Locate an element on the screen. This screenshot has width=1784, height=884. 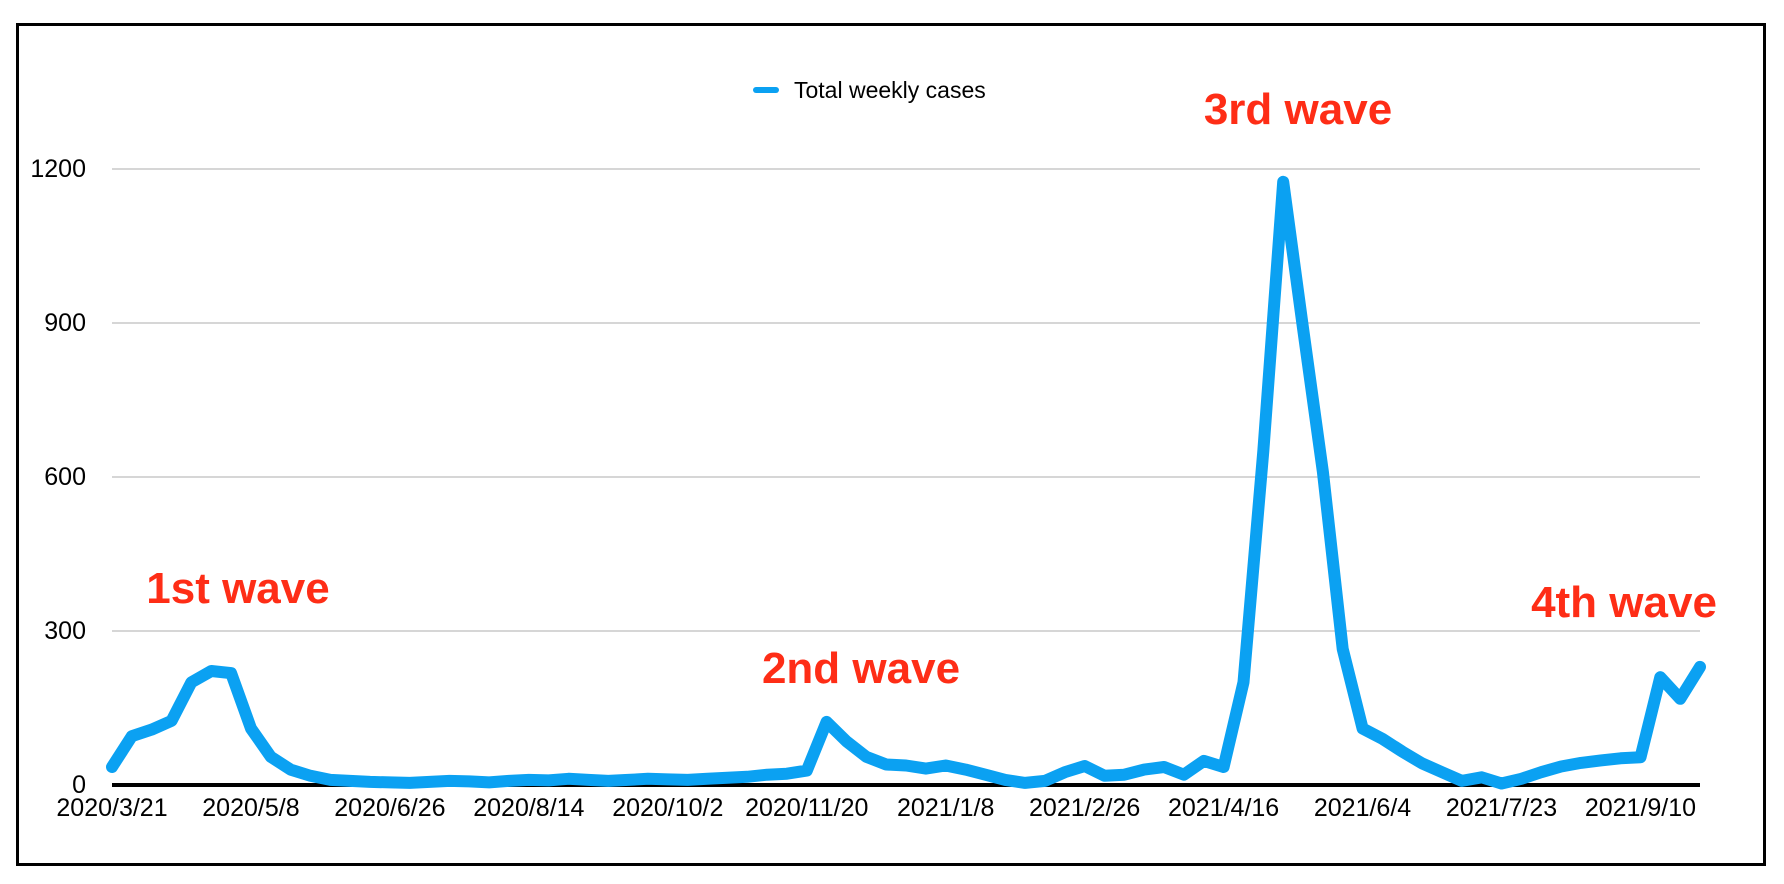
y-tick-label: 600 is located at coordinates (65, 477).